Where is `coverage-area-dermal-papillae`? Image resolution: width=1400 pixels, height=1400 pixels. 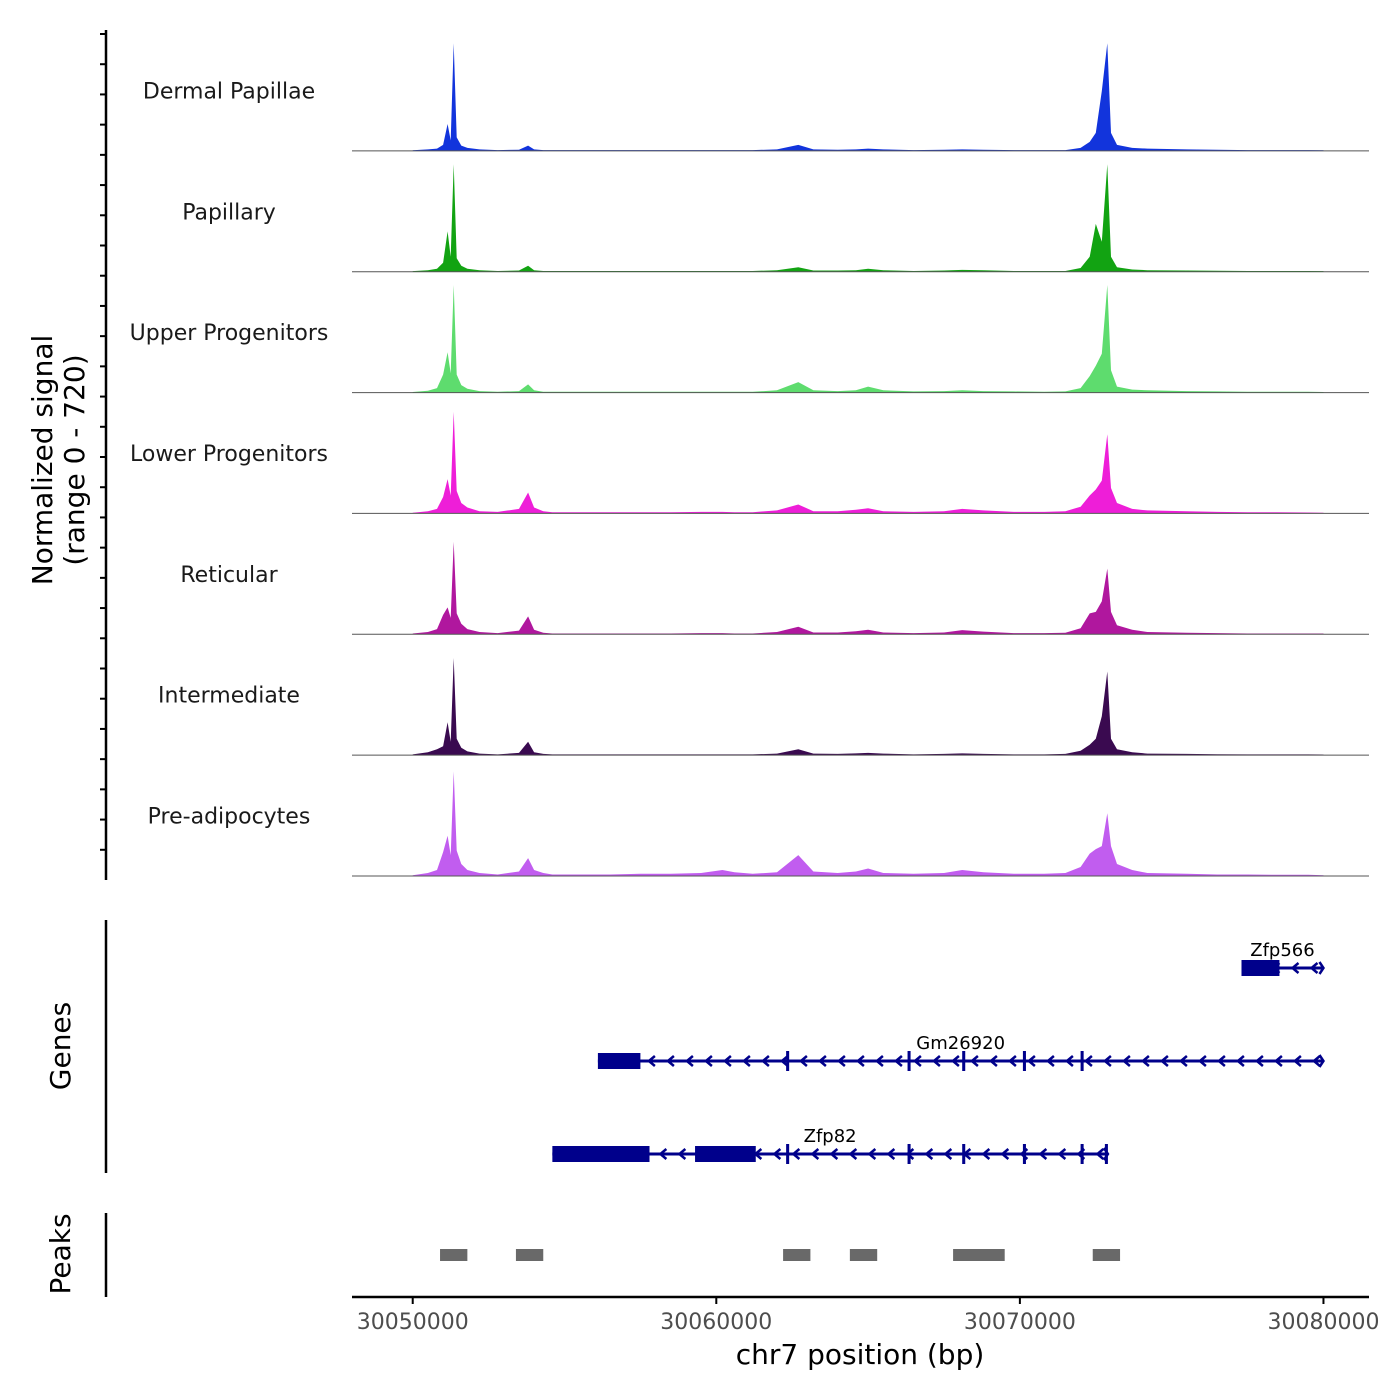
coverage-area-dermal-papillae is located at coordinates (868, 97).